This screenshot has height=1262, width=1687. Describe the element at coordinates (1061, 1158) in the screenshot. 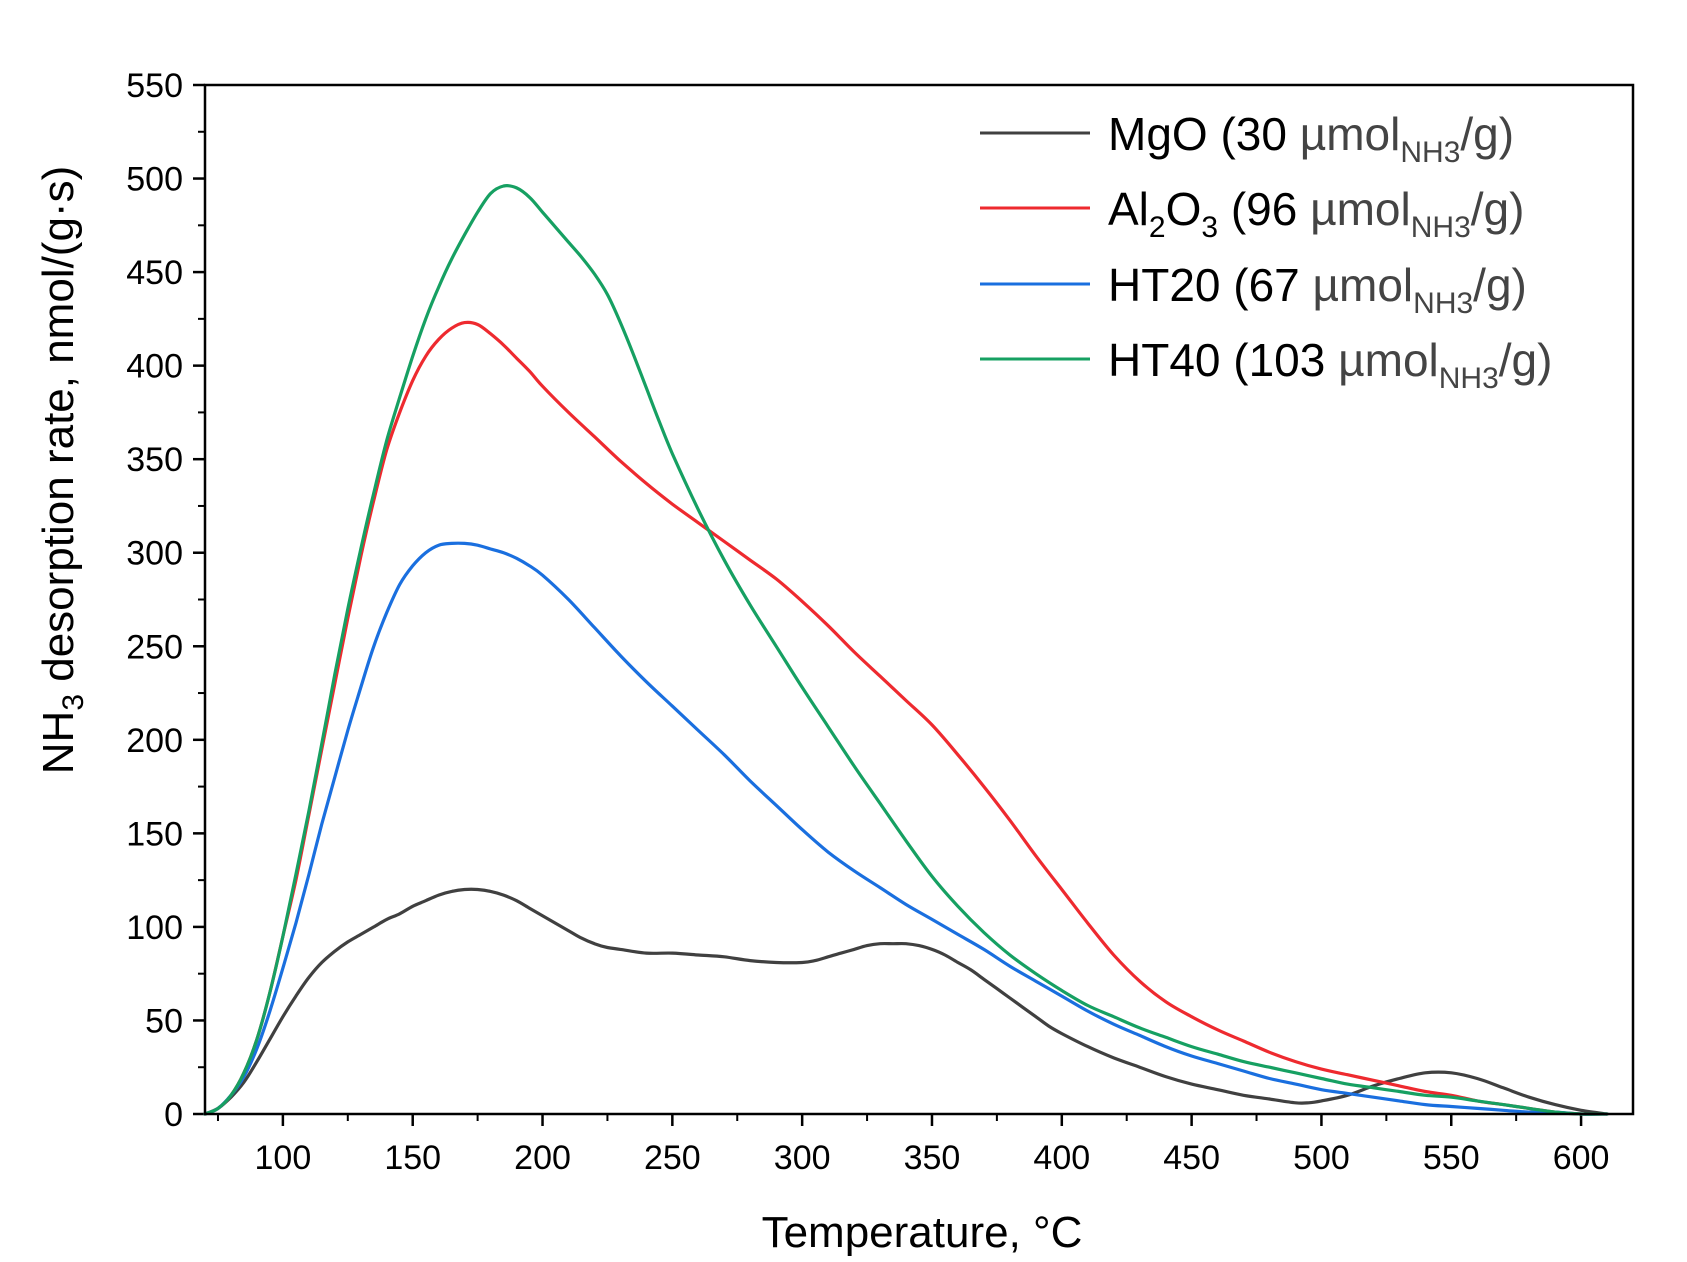

I see `x-tick-label: 400` at that location.